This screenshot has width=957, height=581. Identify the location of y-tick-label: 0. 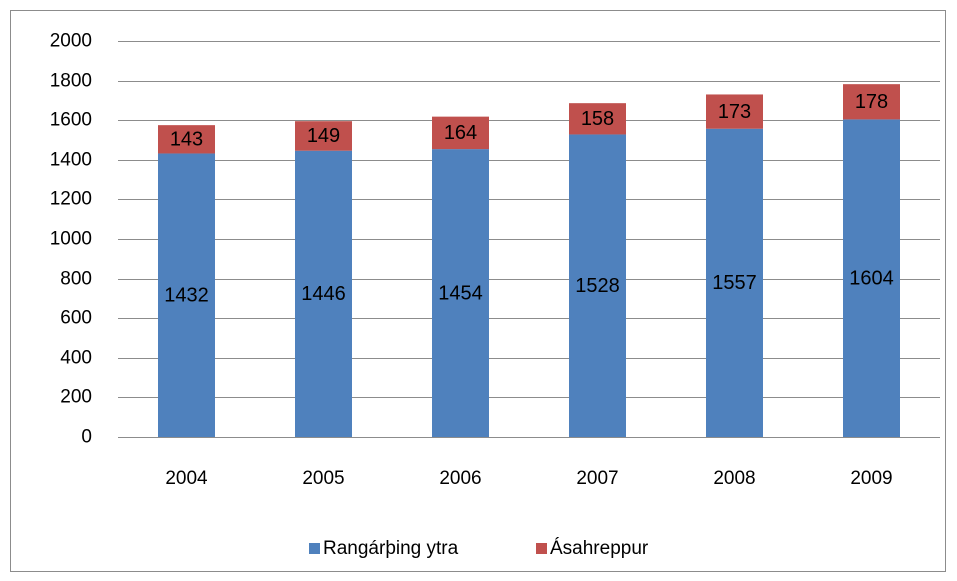
(86, 437).